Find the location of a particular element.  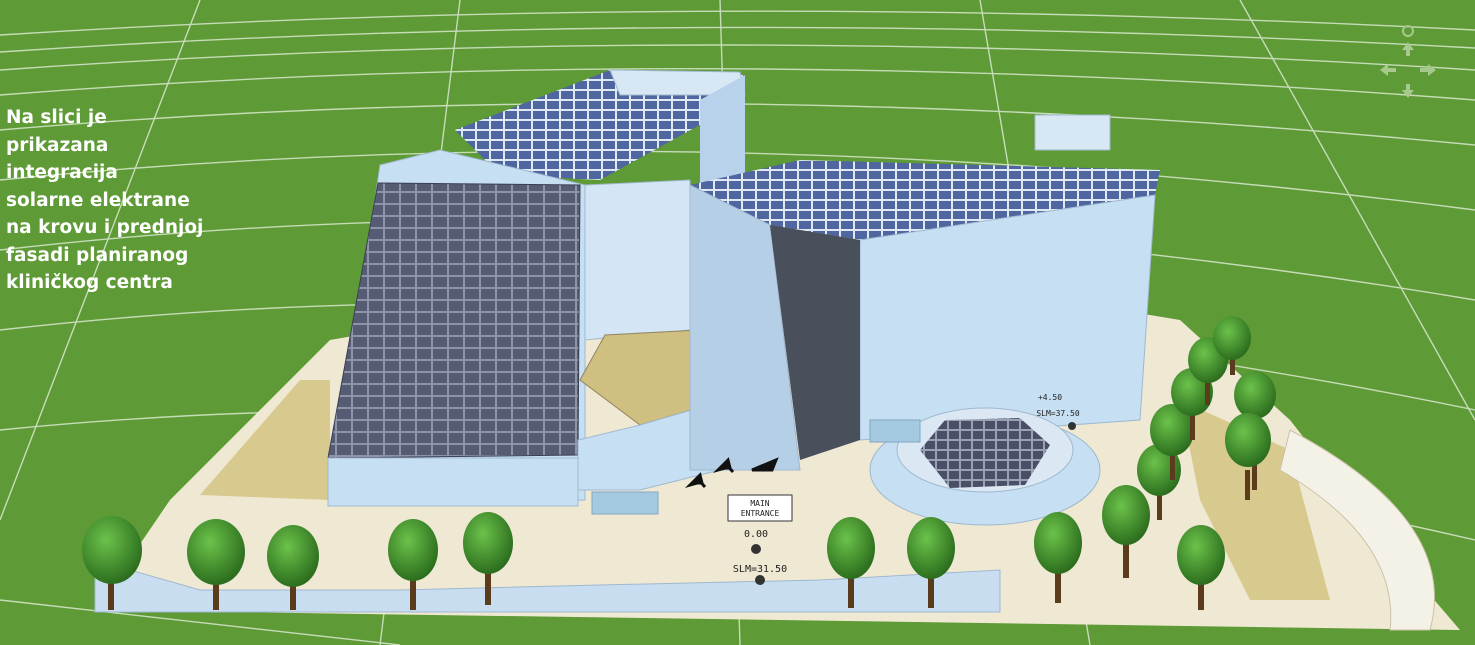

level-marker-front-icon is located at coordinates (756, 549).